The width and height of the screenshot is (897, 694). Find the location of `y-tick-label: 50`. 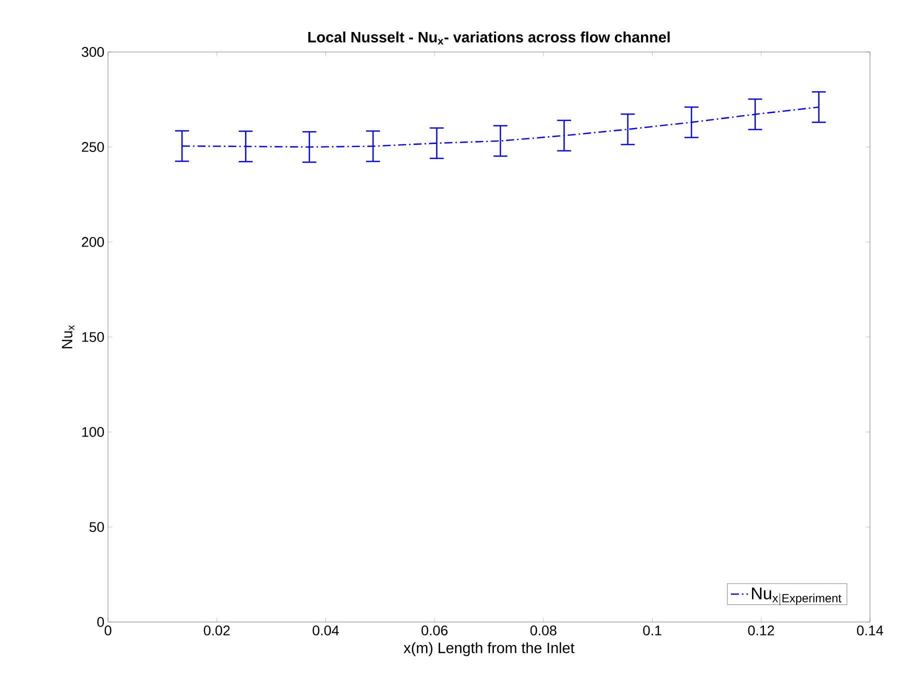

y-tick-label: 50 is located at coordinates (97, 527).